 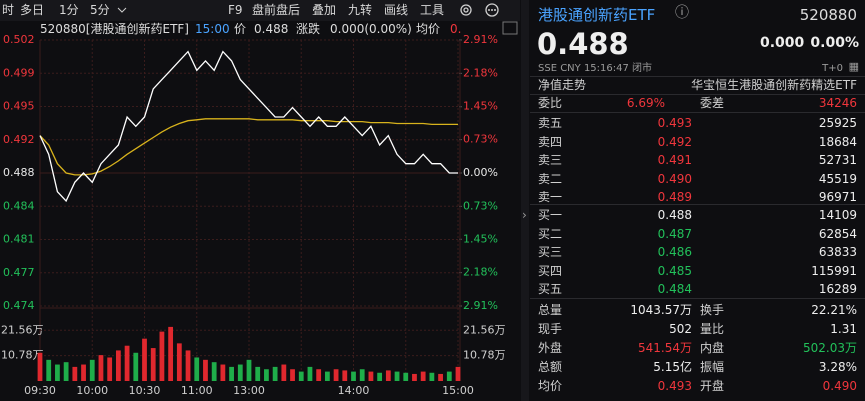 What do you see at coordinates (550, 270) in the screenshot?
I see `book-label: 买四` at bounding box center [550, 270].